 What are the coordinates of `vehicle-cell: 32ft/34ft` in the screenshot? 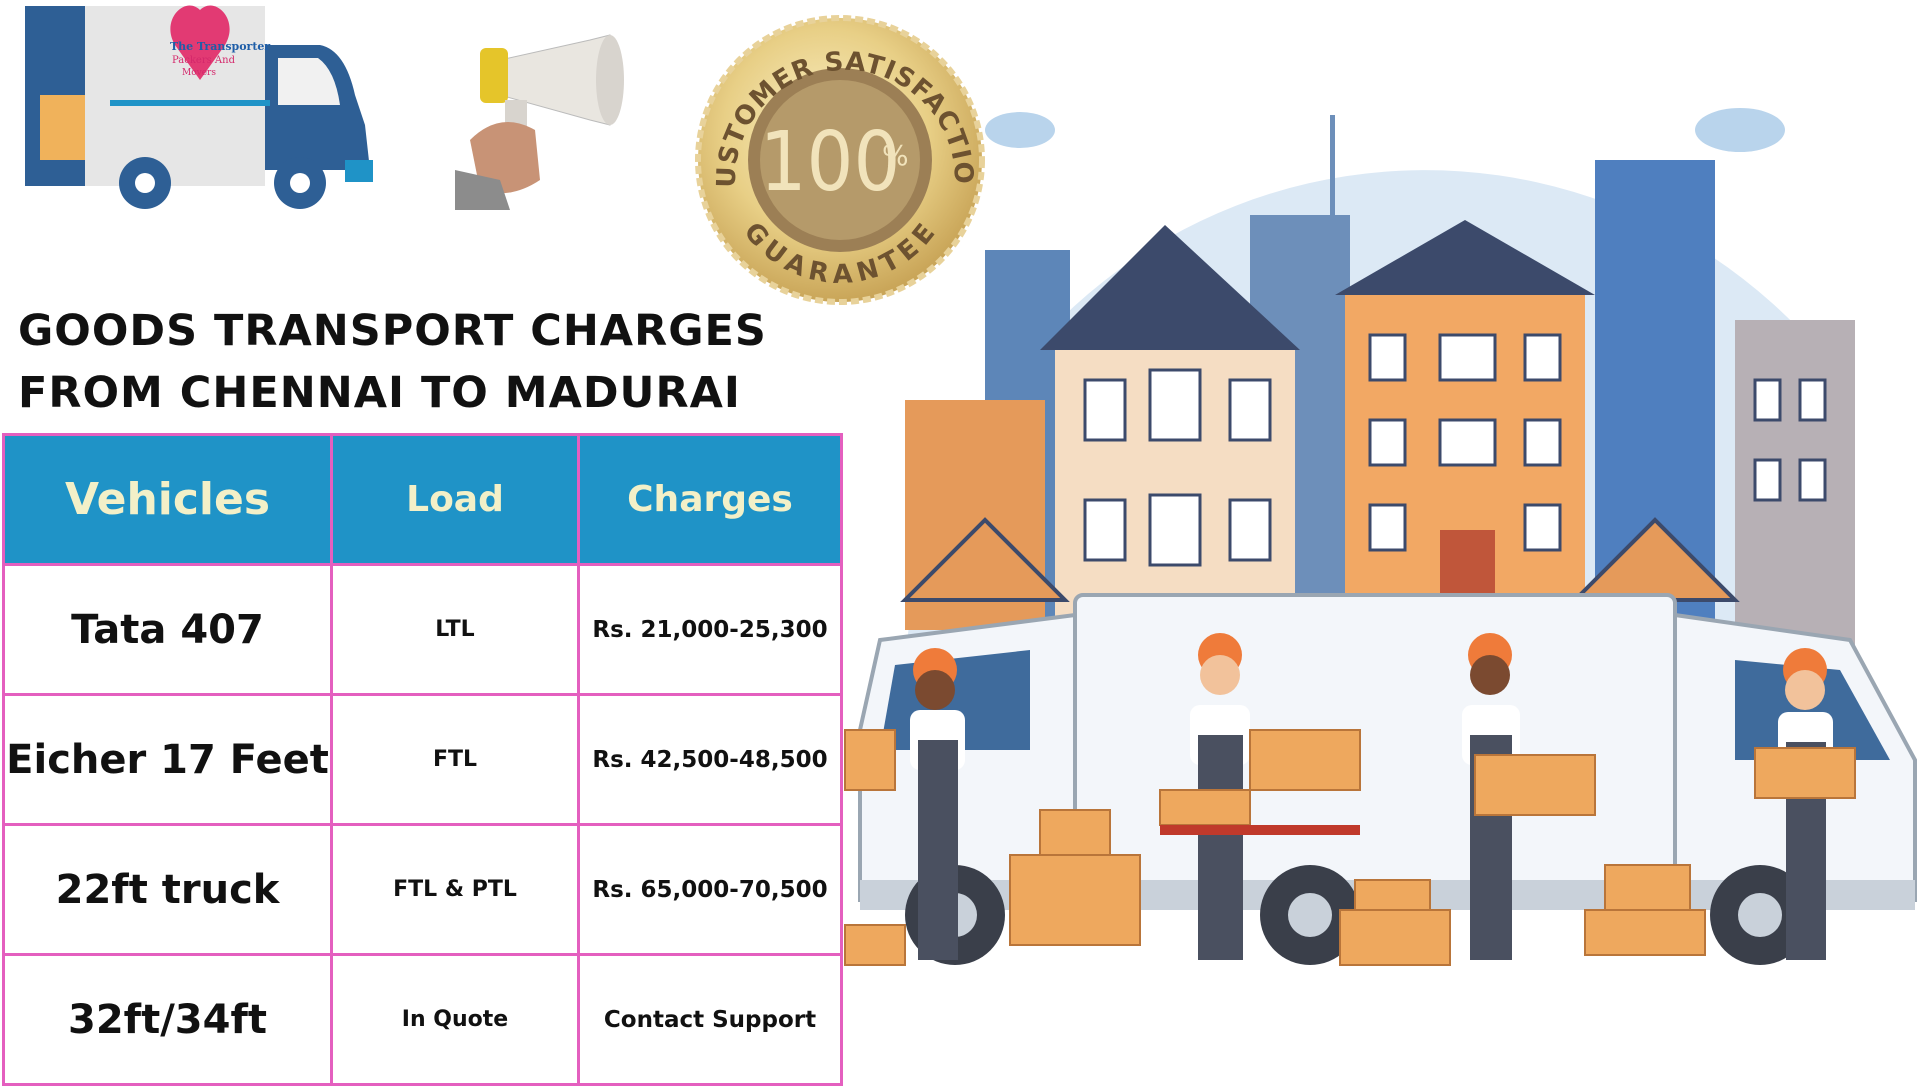 It's located at (167, 1019).